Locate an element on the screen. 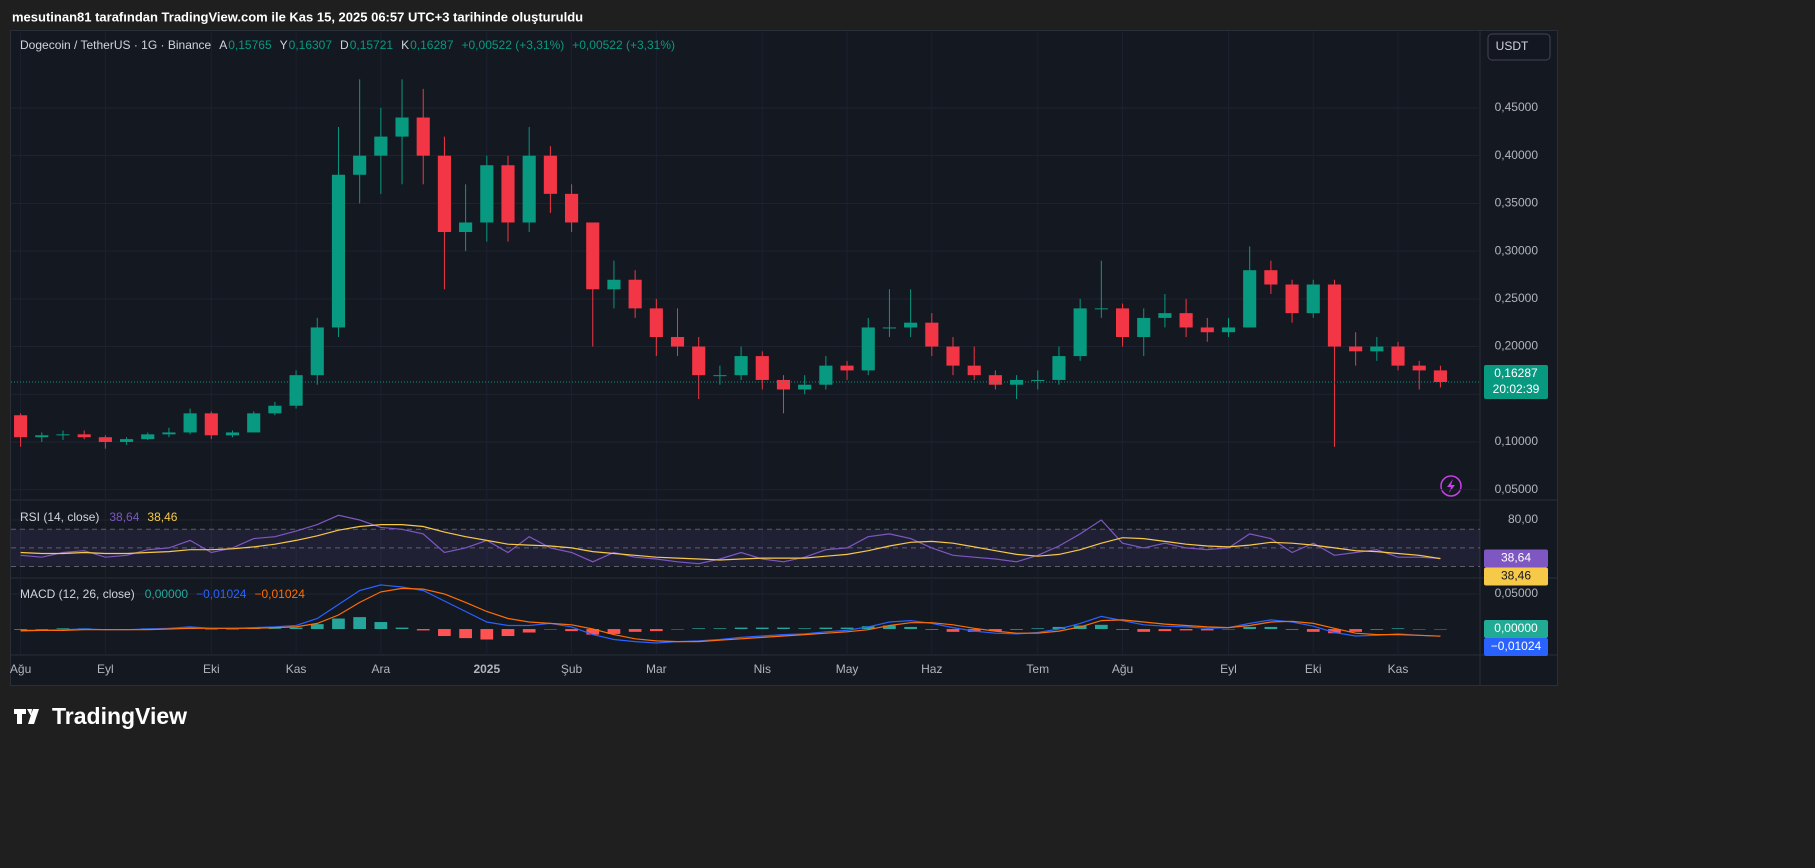 This screenshot has height=868, width=1815. x-tick-label: Tem is located at coordinates (1037, 669).